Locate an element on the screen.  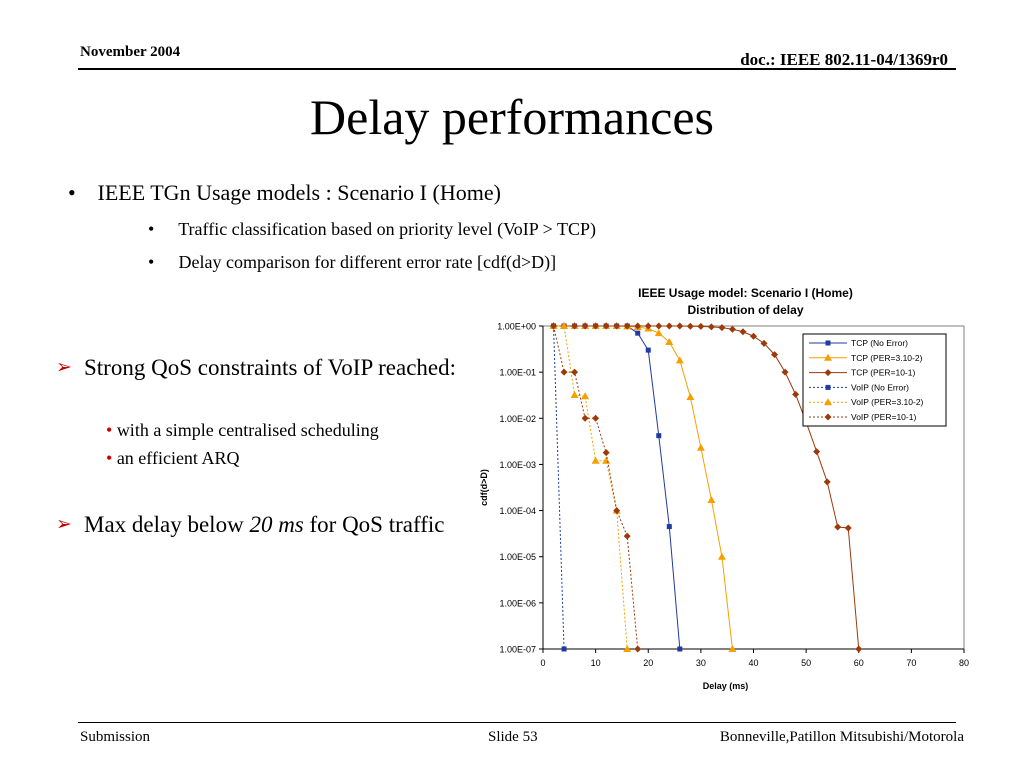
x-axis-label: Delay (ms) is located at coordinates (726, 686).